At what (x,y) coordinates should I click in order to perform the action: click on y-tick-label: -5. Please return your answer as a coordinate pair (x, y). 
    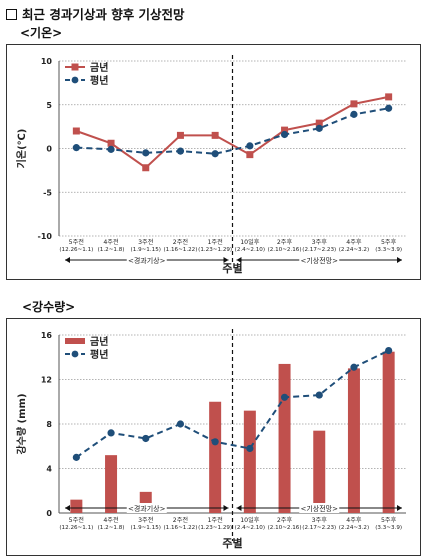
    Looking at the image, I should click on (47, 192).